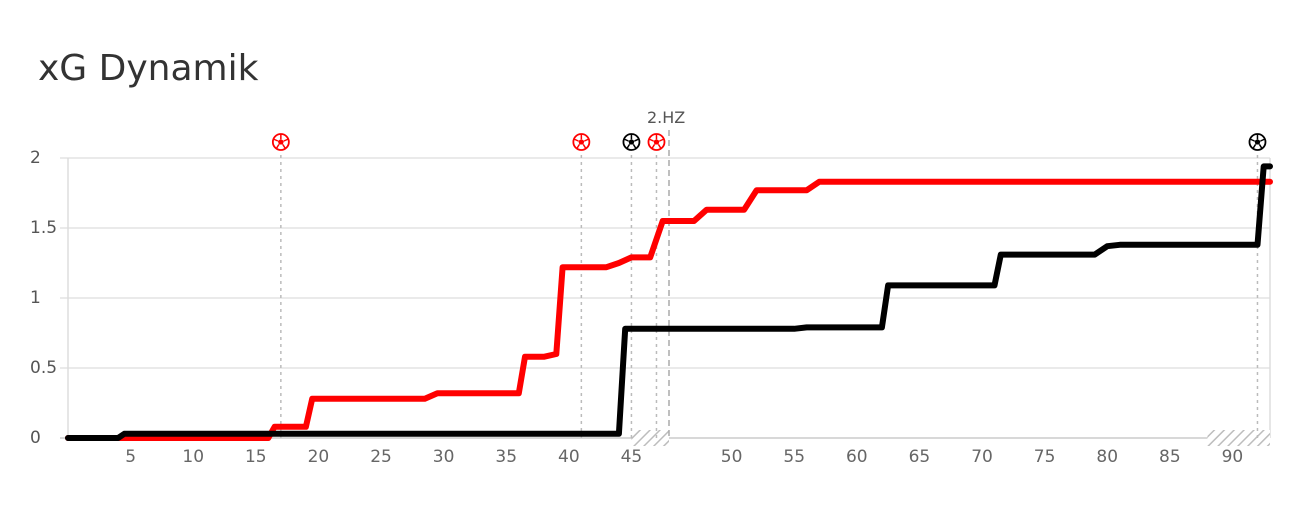 The image size is (1314, 514). What do you see at coordinates (444, 457) in the screenshot?
I see `x-tick-label: 30` at bounding box center [444, 457].